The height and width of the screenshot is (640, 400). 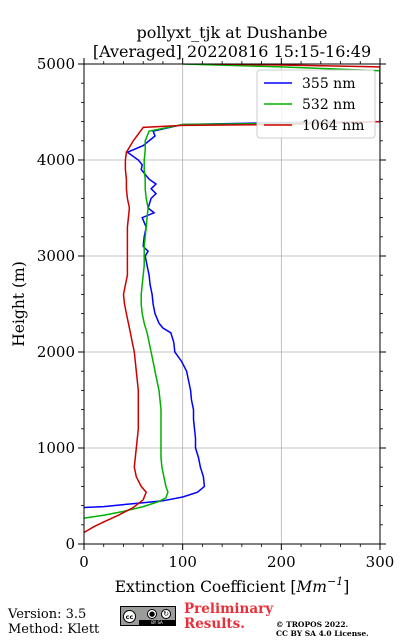 I want to click on x-axis-label-close: ], so click(x=346, y=587).